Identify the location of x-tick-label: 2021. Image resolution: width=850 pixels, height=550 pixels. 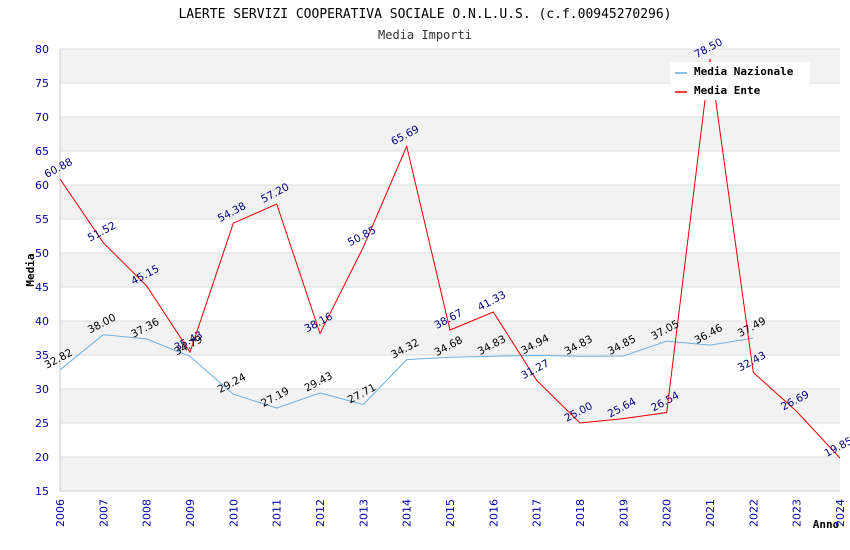
(710, 513).